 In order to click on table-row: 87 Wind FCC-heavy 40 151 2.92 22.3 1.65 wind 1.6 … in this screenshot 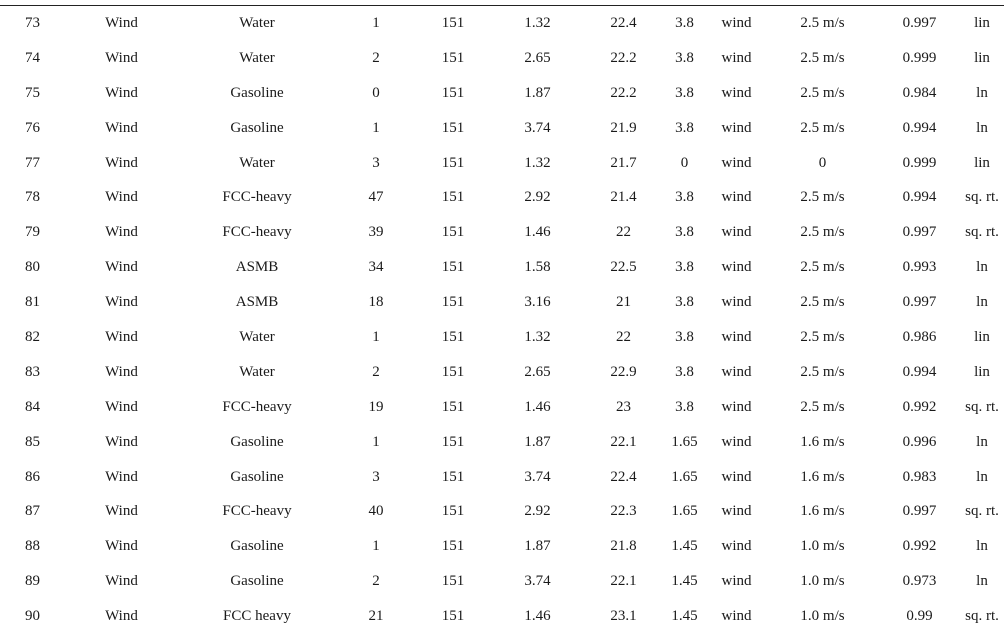, I will do `click(502, 511)`.